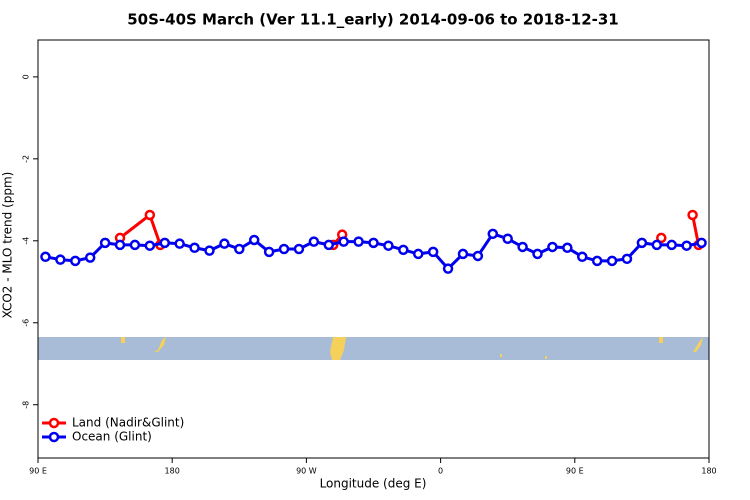 The width and height of the screenshot is (750, 500). What do you see at coordinates (8, 245) in the screenshot?
I see `y-axis-label: XCO2 - MLO trend (ppm)` at bounding box center [8, 245].